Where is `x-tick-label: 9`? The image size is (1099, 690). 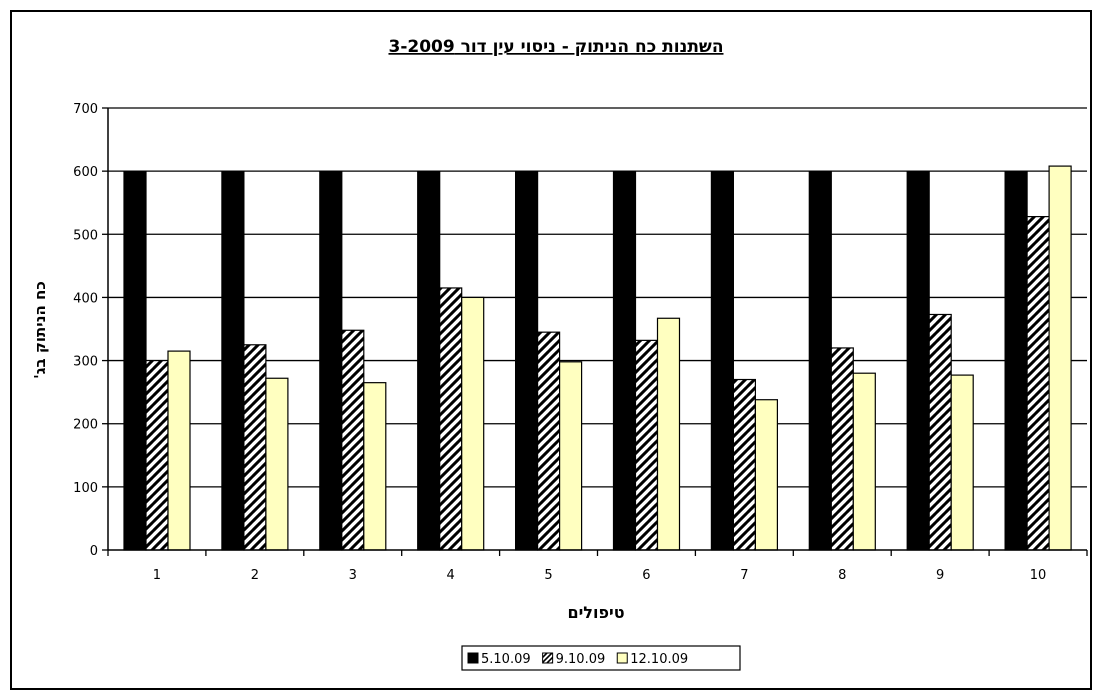 x-tick-label: 9 is located at coordinates (940, 575).